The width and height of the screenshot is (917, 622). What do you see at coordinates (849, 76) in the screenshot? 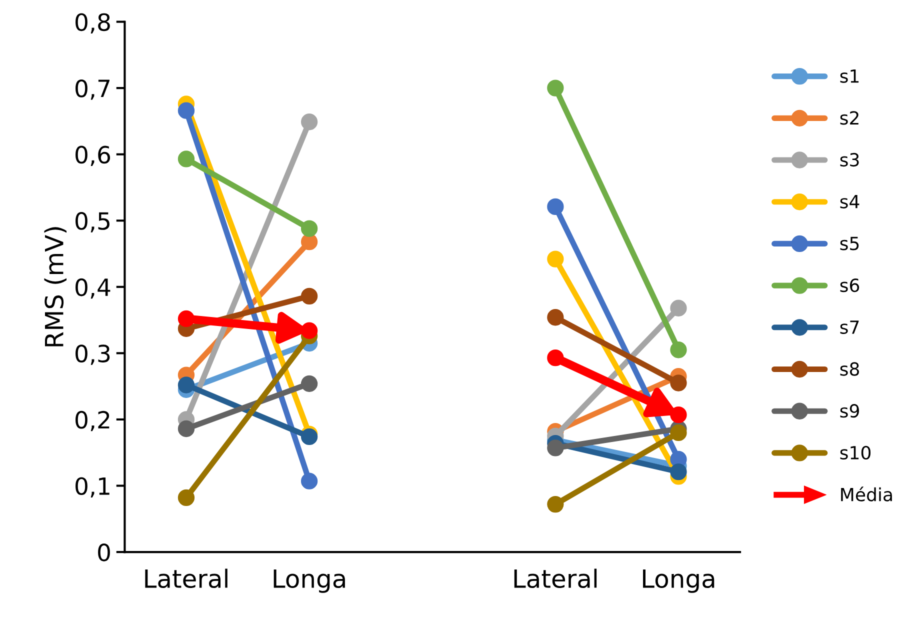
I see `legend-label: s1` at bounding box center [849, 76].